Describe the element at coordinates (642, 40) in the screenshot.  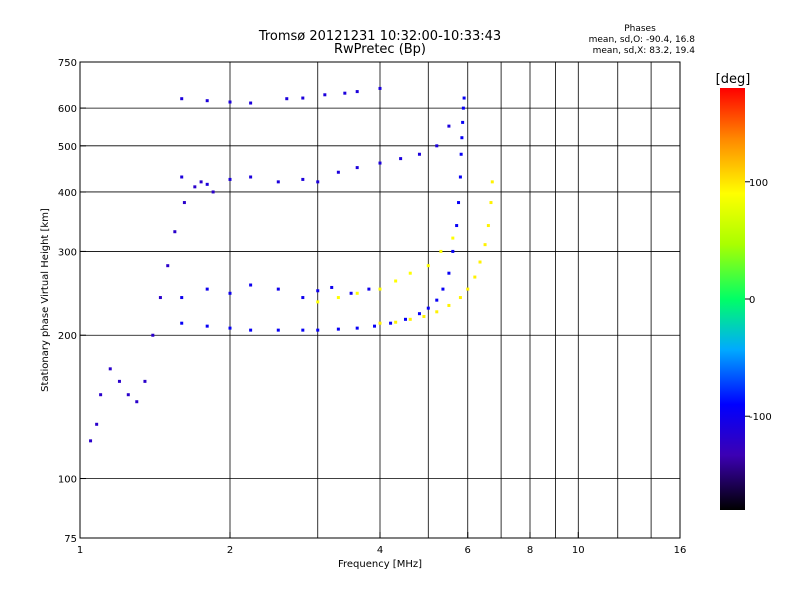
I see `stats-line-o: mean, sd,O: -90.4, 16.8` at that location.